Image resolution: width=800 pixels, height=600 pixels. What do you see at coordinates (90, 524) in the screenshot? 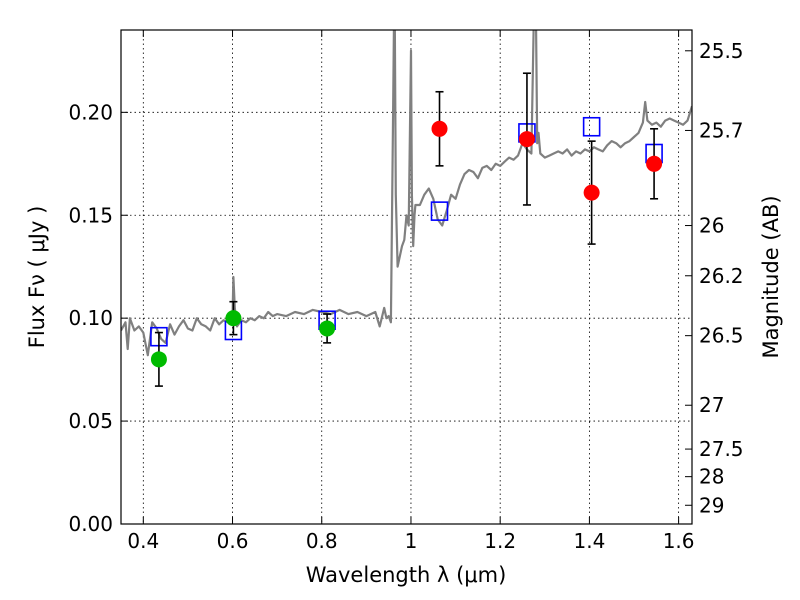
I see `y-tick-label: 0.00` at bounding box center [90, 524].